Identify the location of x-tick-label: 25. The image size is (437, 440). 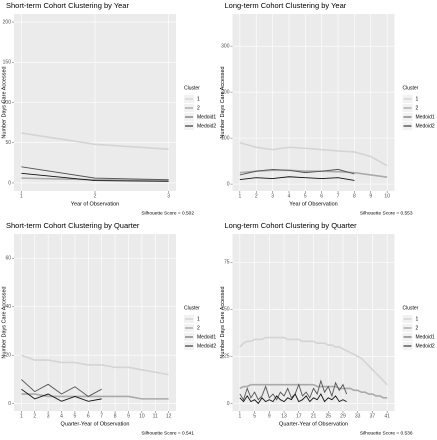
(328, 416).